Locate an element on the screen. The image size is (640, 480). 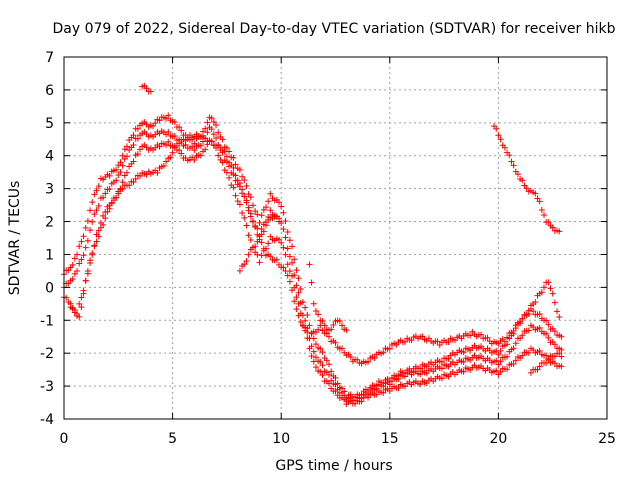
y-tick-label: -4 is located at coordinates (47, 420).